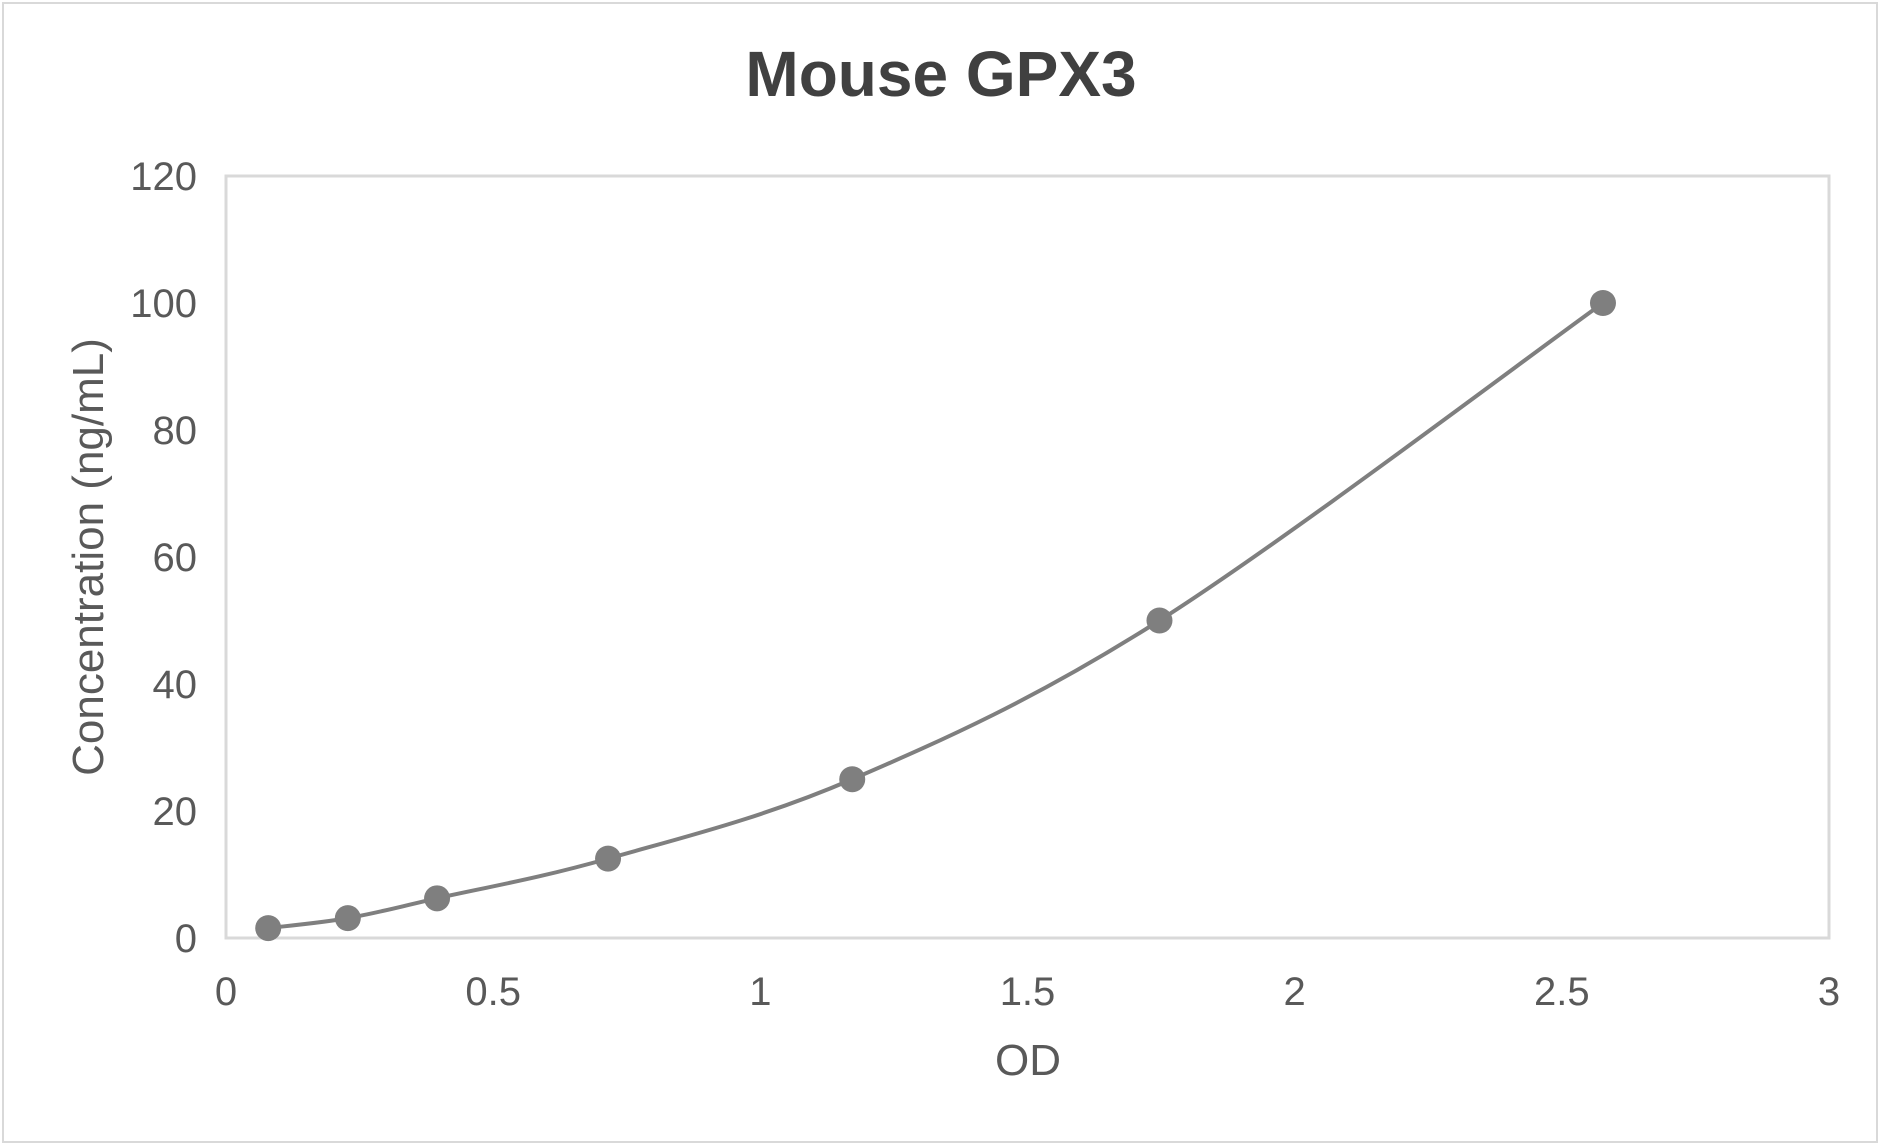 The height and width of the screenshot is (1147, 1882). What do you see at coordinates (226, 992) in the screenshot?
I see `x-tick-label: 0` at bounding box center [226, 992].